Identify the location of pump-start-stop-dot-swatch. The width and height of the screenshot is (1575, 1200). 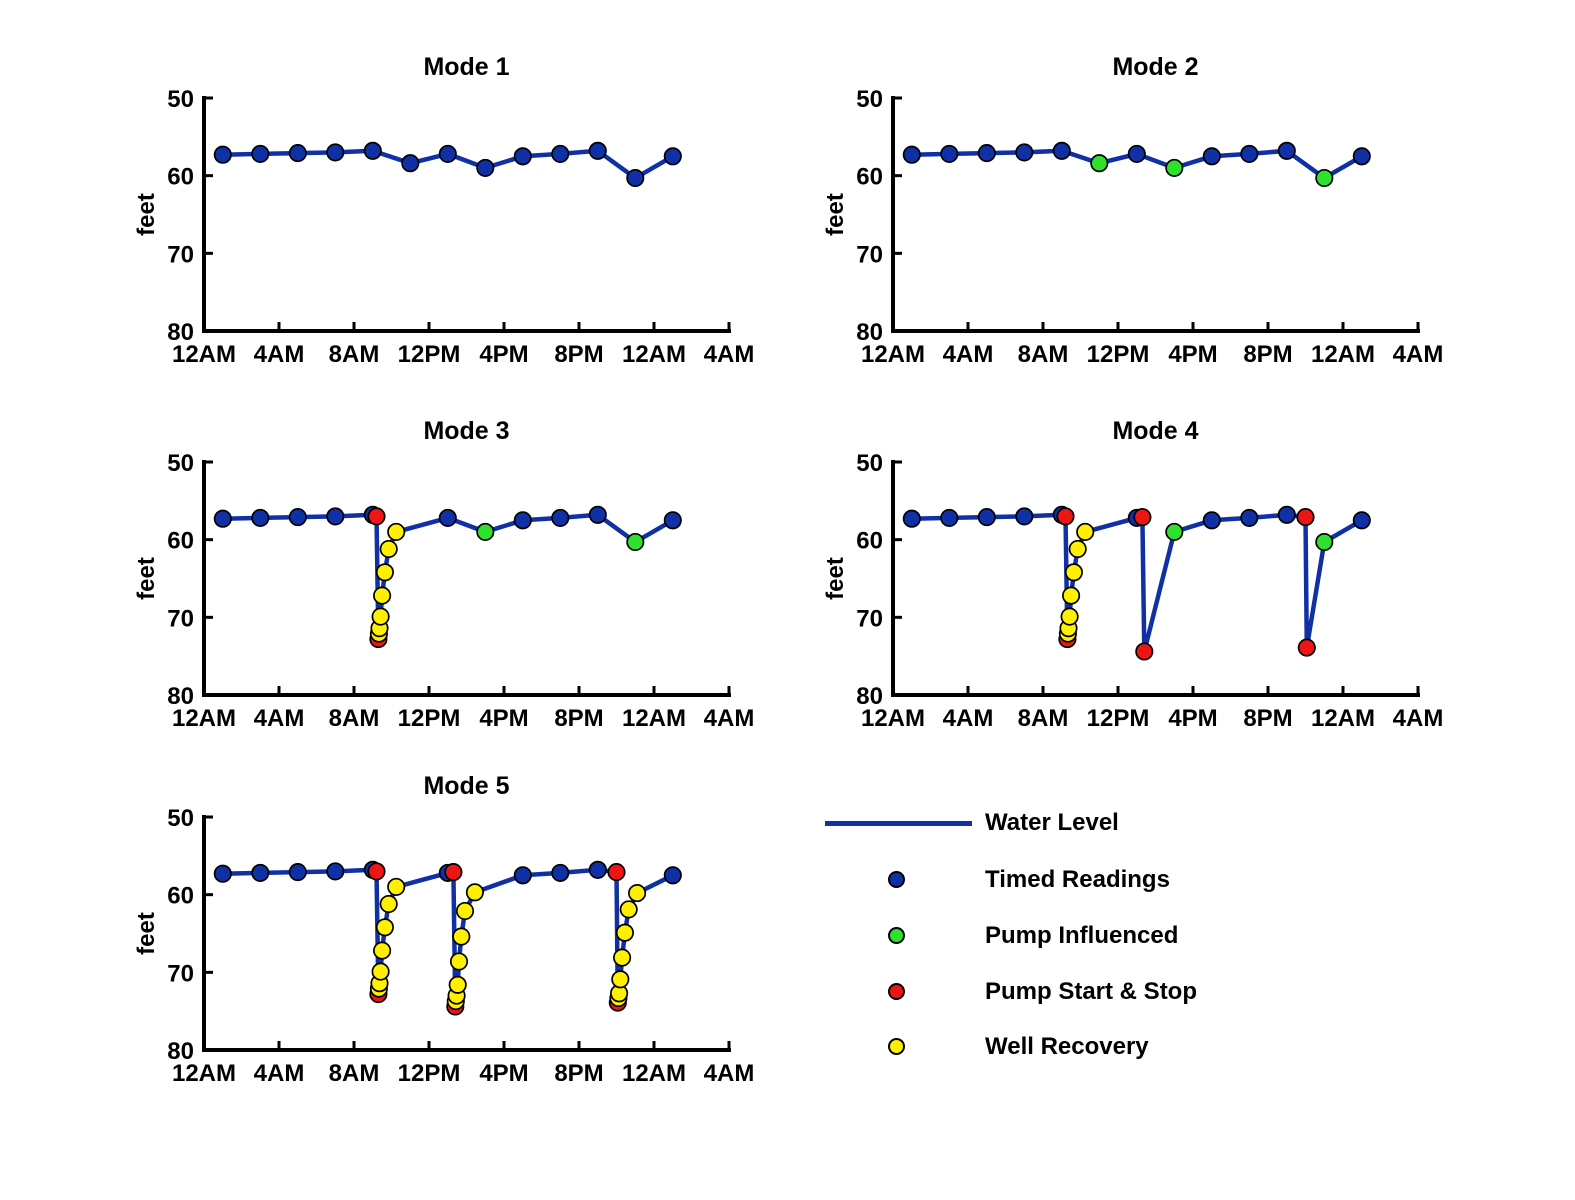
(896, 991).